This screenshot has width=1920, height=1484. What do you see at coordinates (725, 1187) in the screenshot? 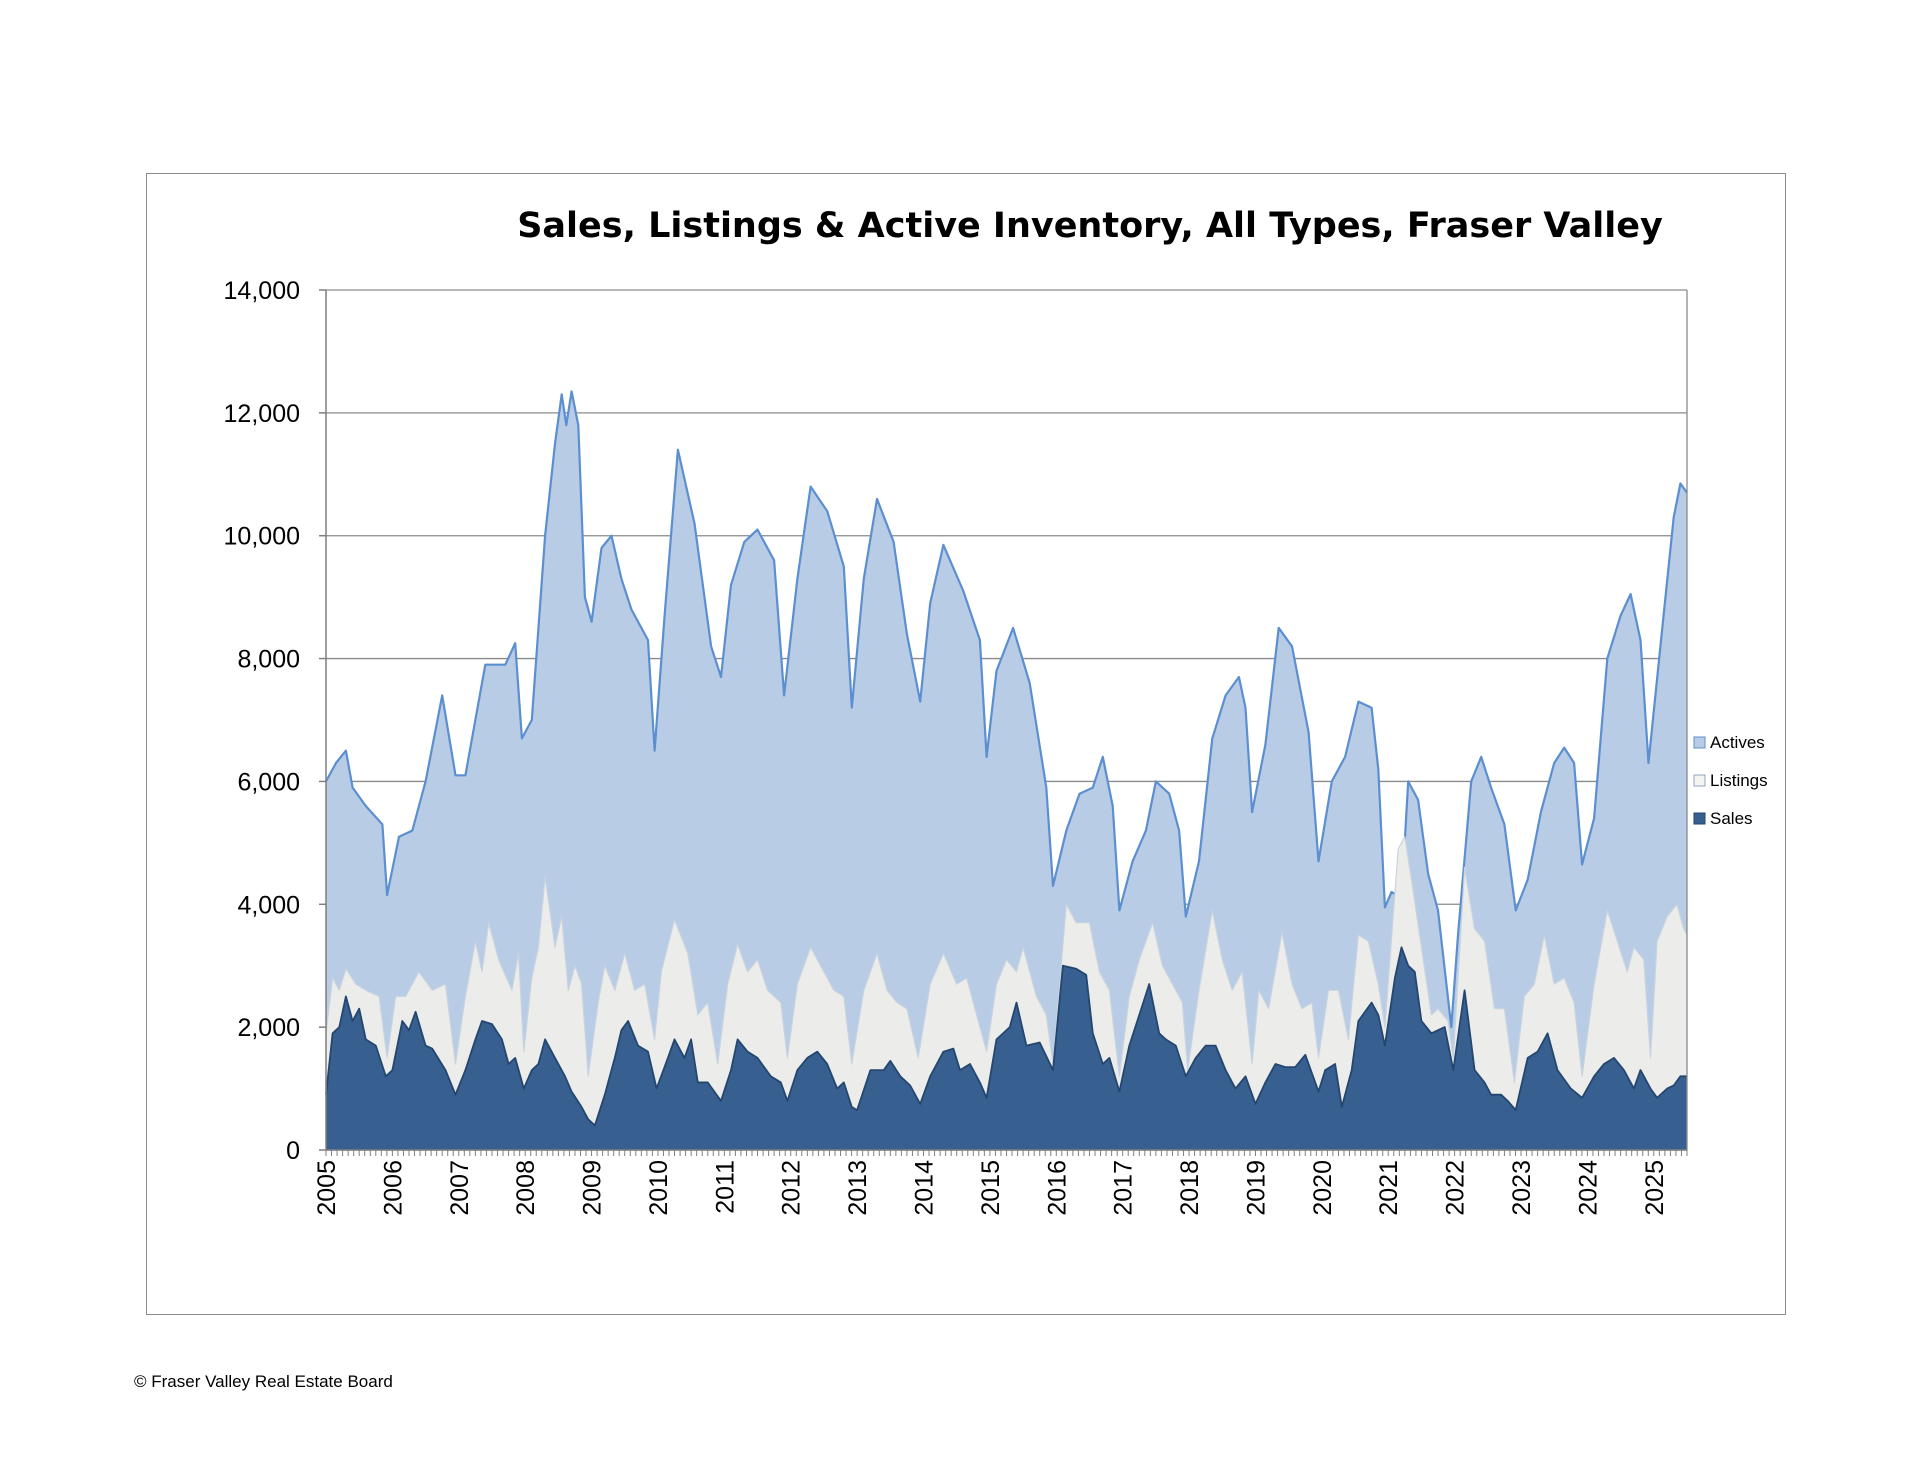
I see `x-tick-label: 2011` at bounding box center [725, 1187].